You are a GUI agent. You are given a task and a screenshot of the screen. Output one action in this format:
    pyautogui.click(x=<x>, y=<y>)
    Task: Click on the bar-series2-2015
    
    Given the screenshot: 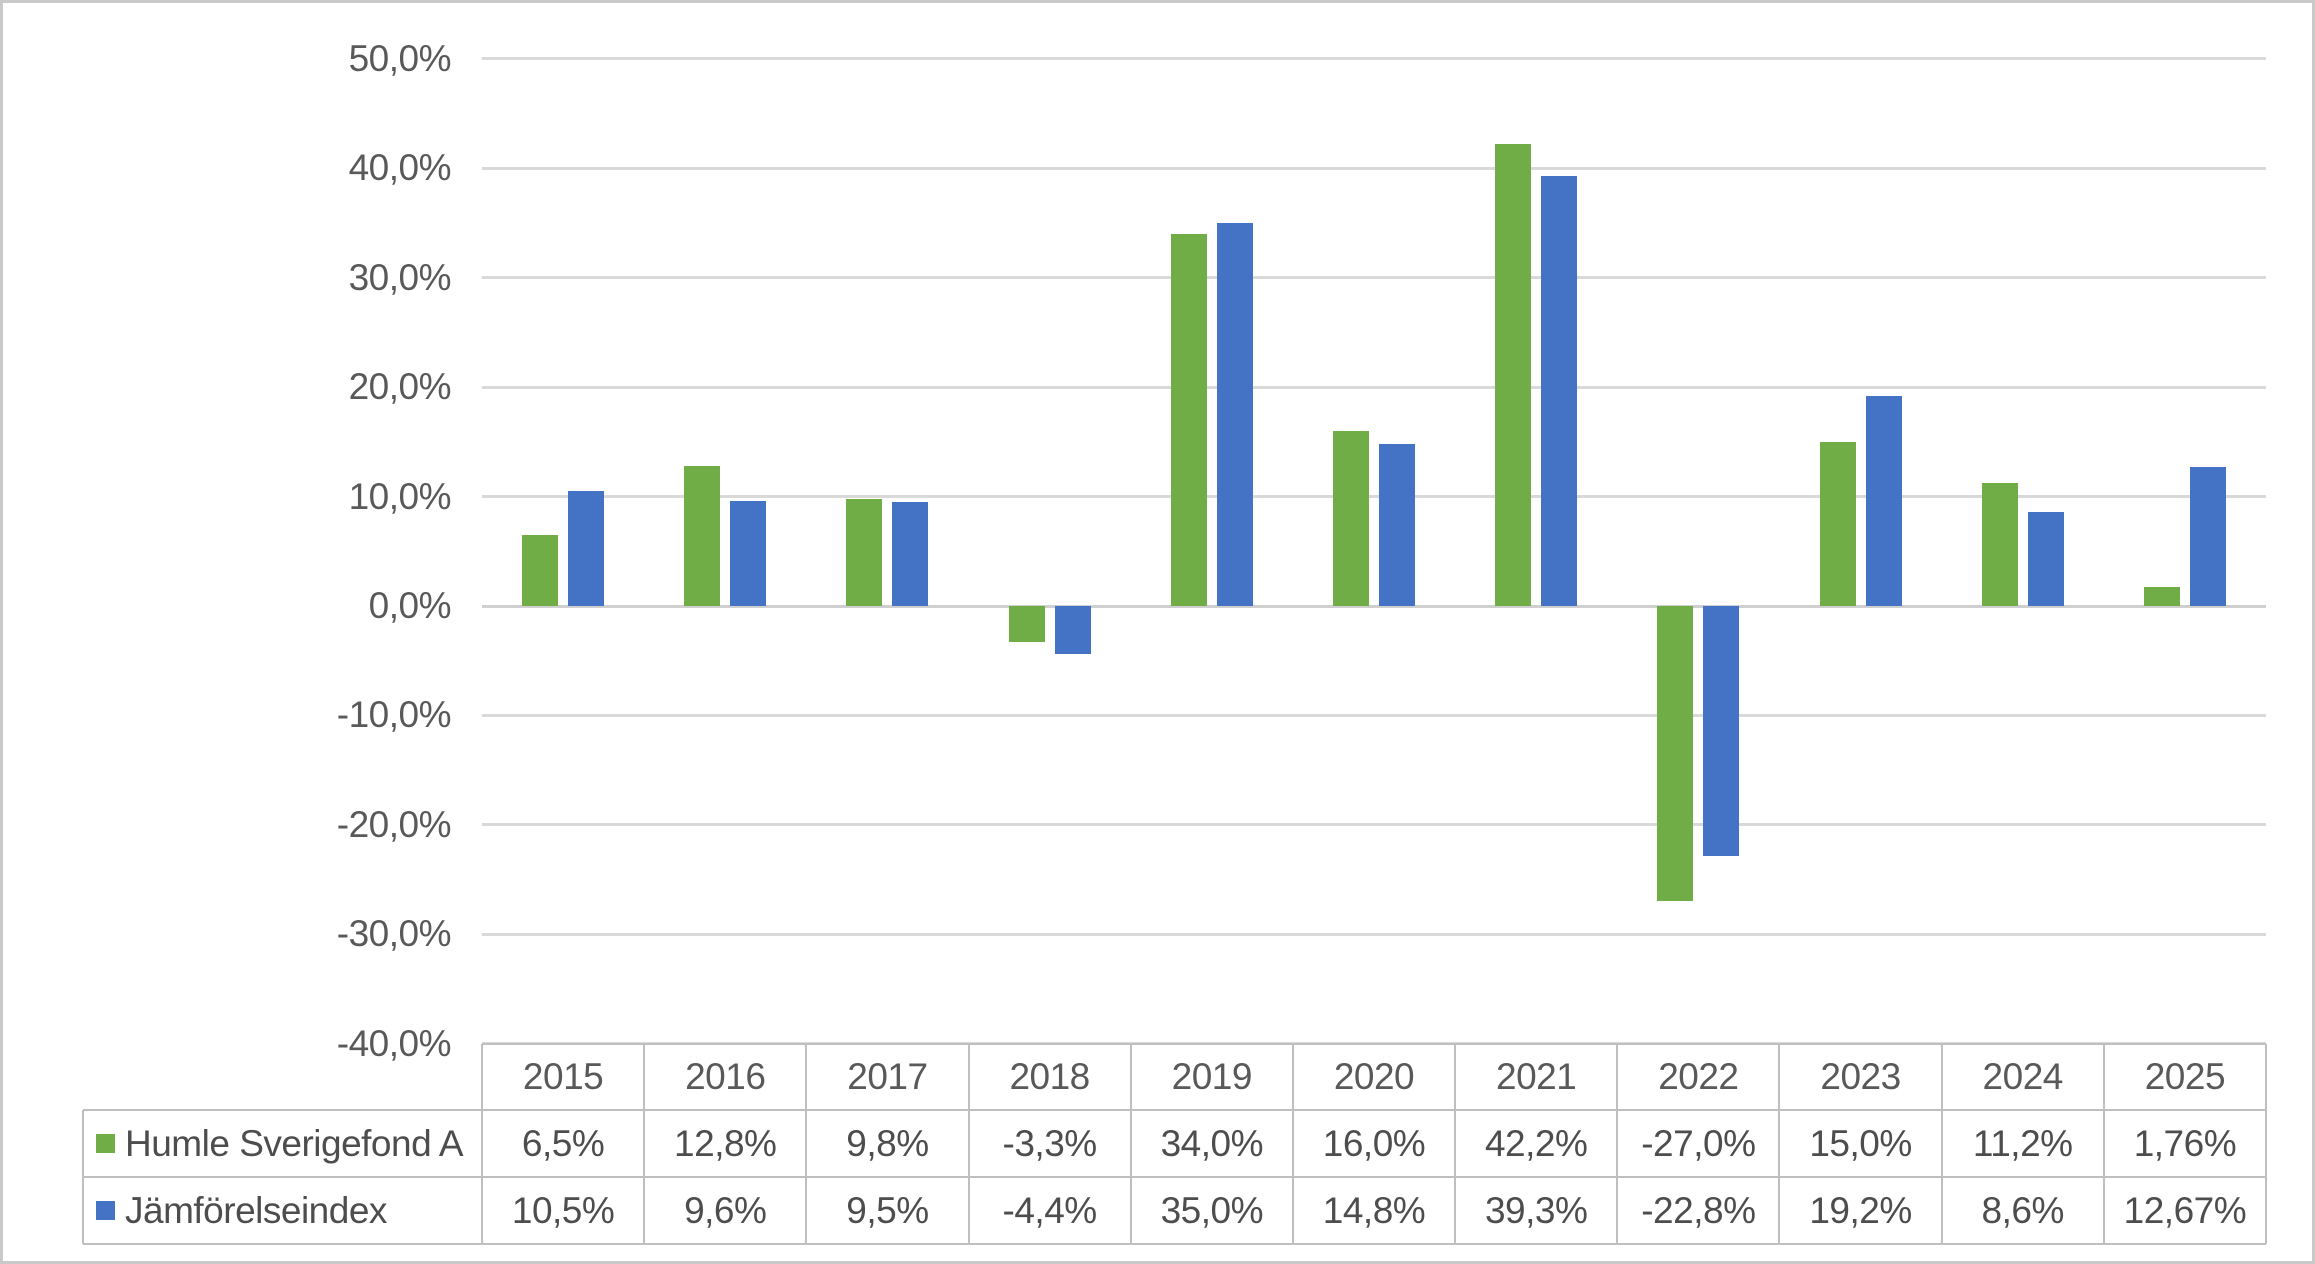 What is the action you would take?
    pyautogui.click(x=586, y=548)
    